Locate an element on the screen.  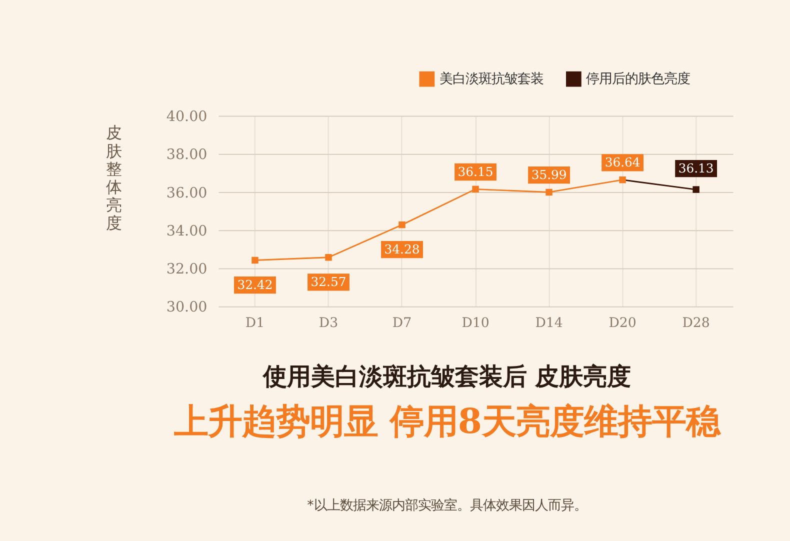
x-tick-label: D3 is located at coordinates (328, 323).